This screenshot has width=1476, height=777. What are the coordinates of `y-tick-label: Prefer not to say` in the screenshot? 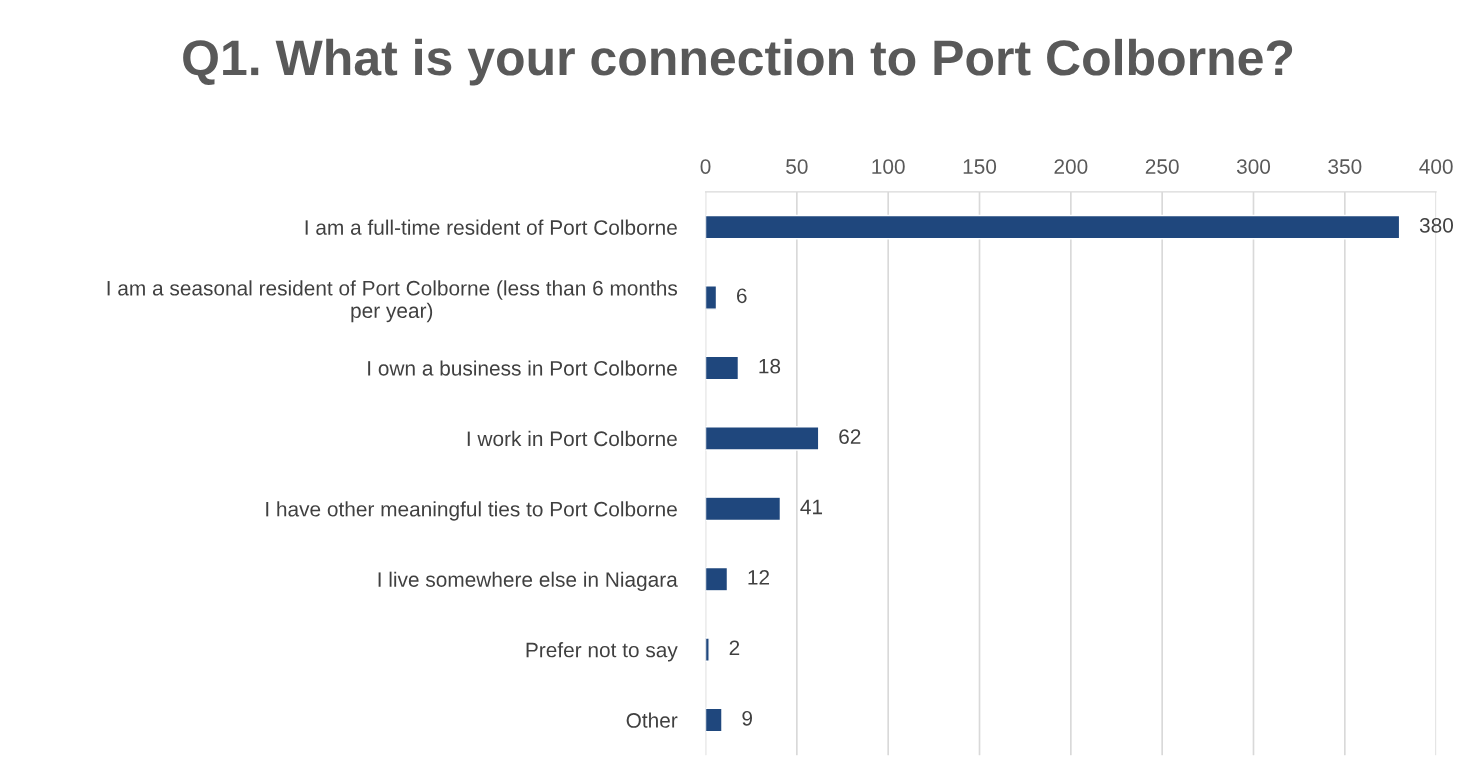 It's located at (602, 652).